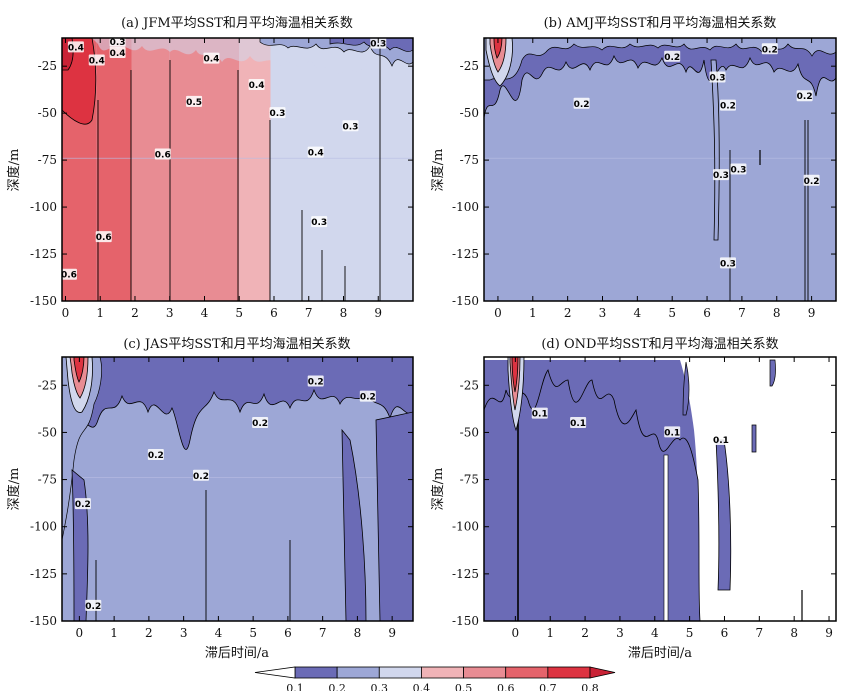 This screenshot has width=850, height=691. I want to click on panel-a-surface-light, so click(237, 64).